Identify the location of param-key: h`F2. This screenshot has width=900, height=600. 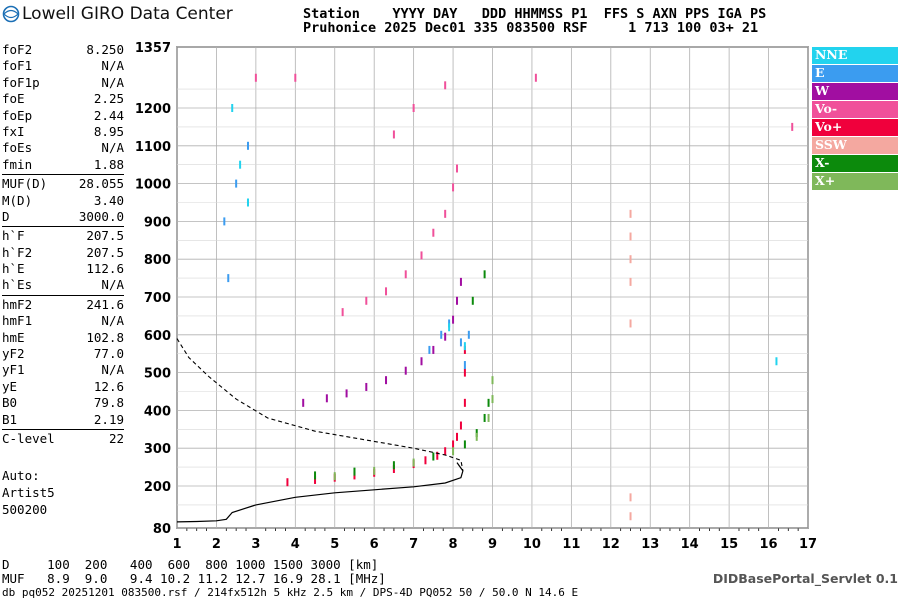
(17, 252).